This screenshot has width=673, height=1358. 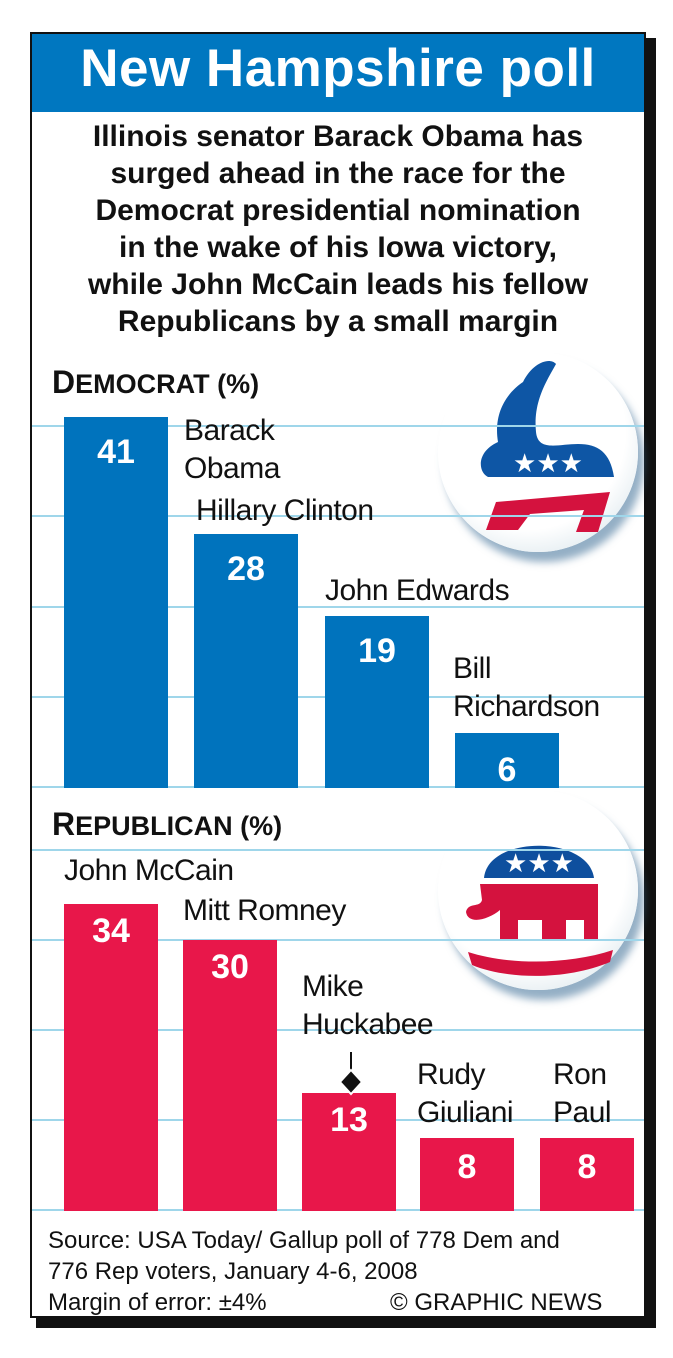 I want to click on value-label: 6, so click(x=507, y=769).